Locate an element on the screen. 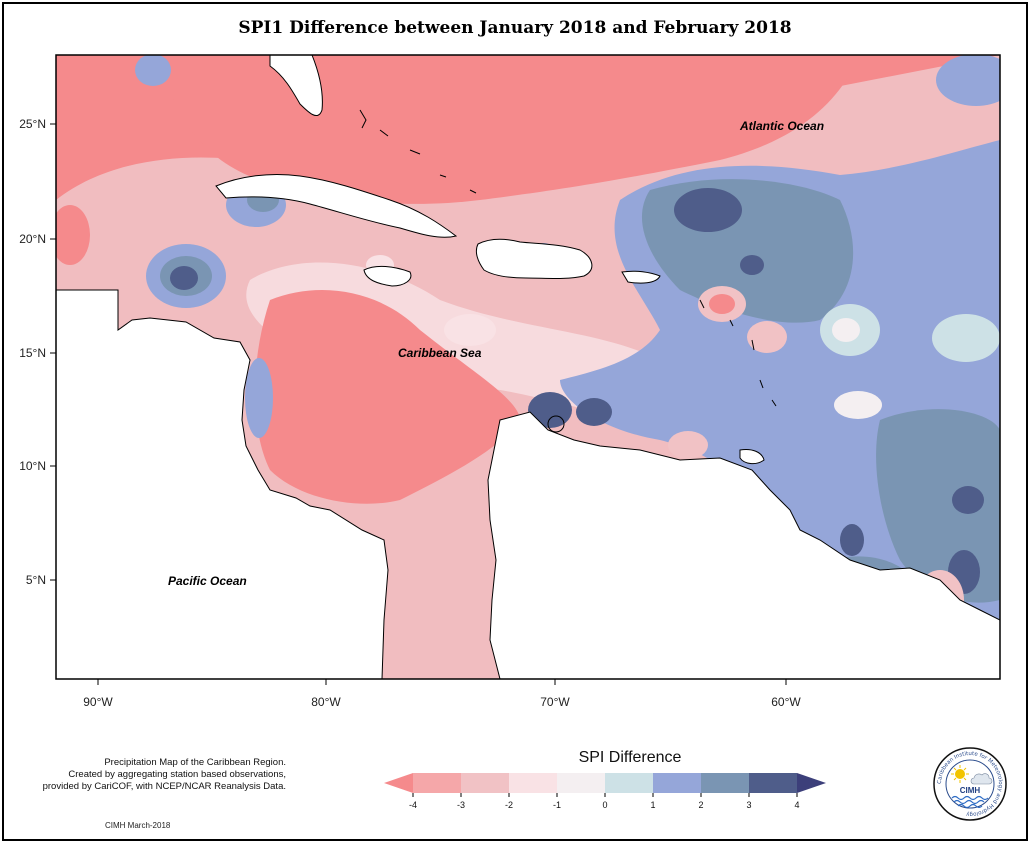  lon-tick-label: 60°W is located at coordinates (786, 702).